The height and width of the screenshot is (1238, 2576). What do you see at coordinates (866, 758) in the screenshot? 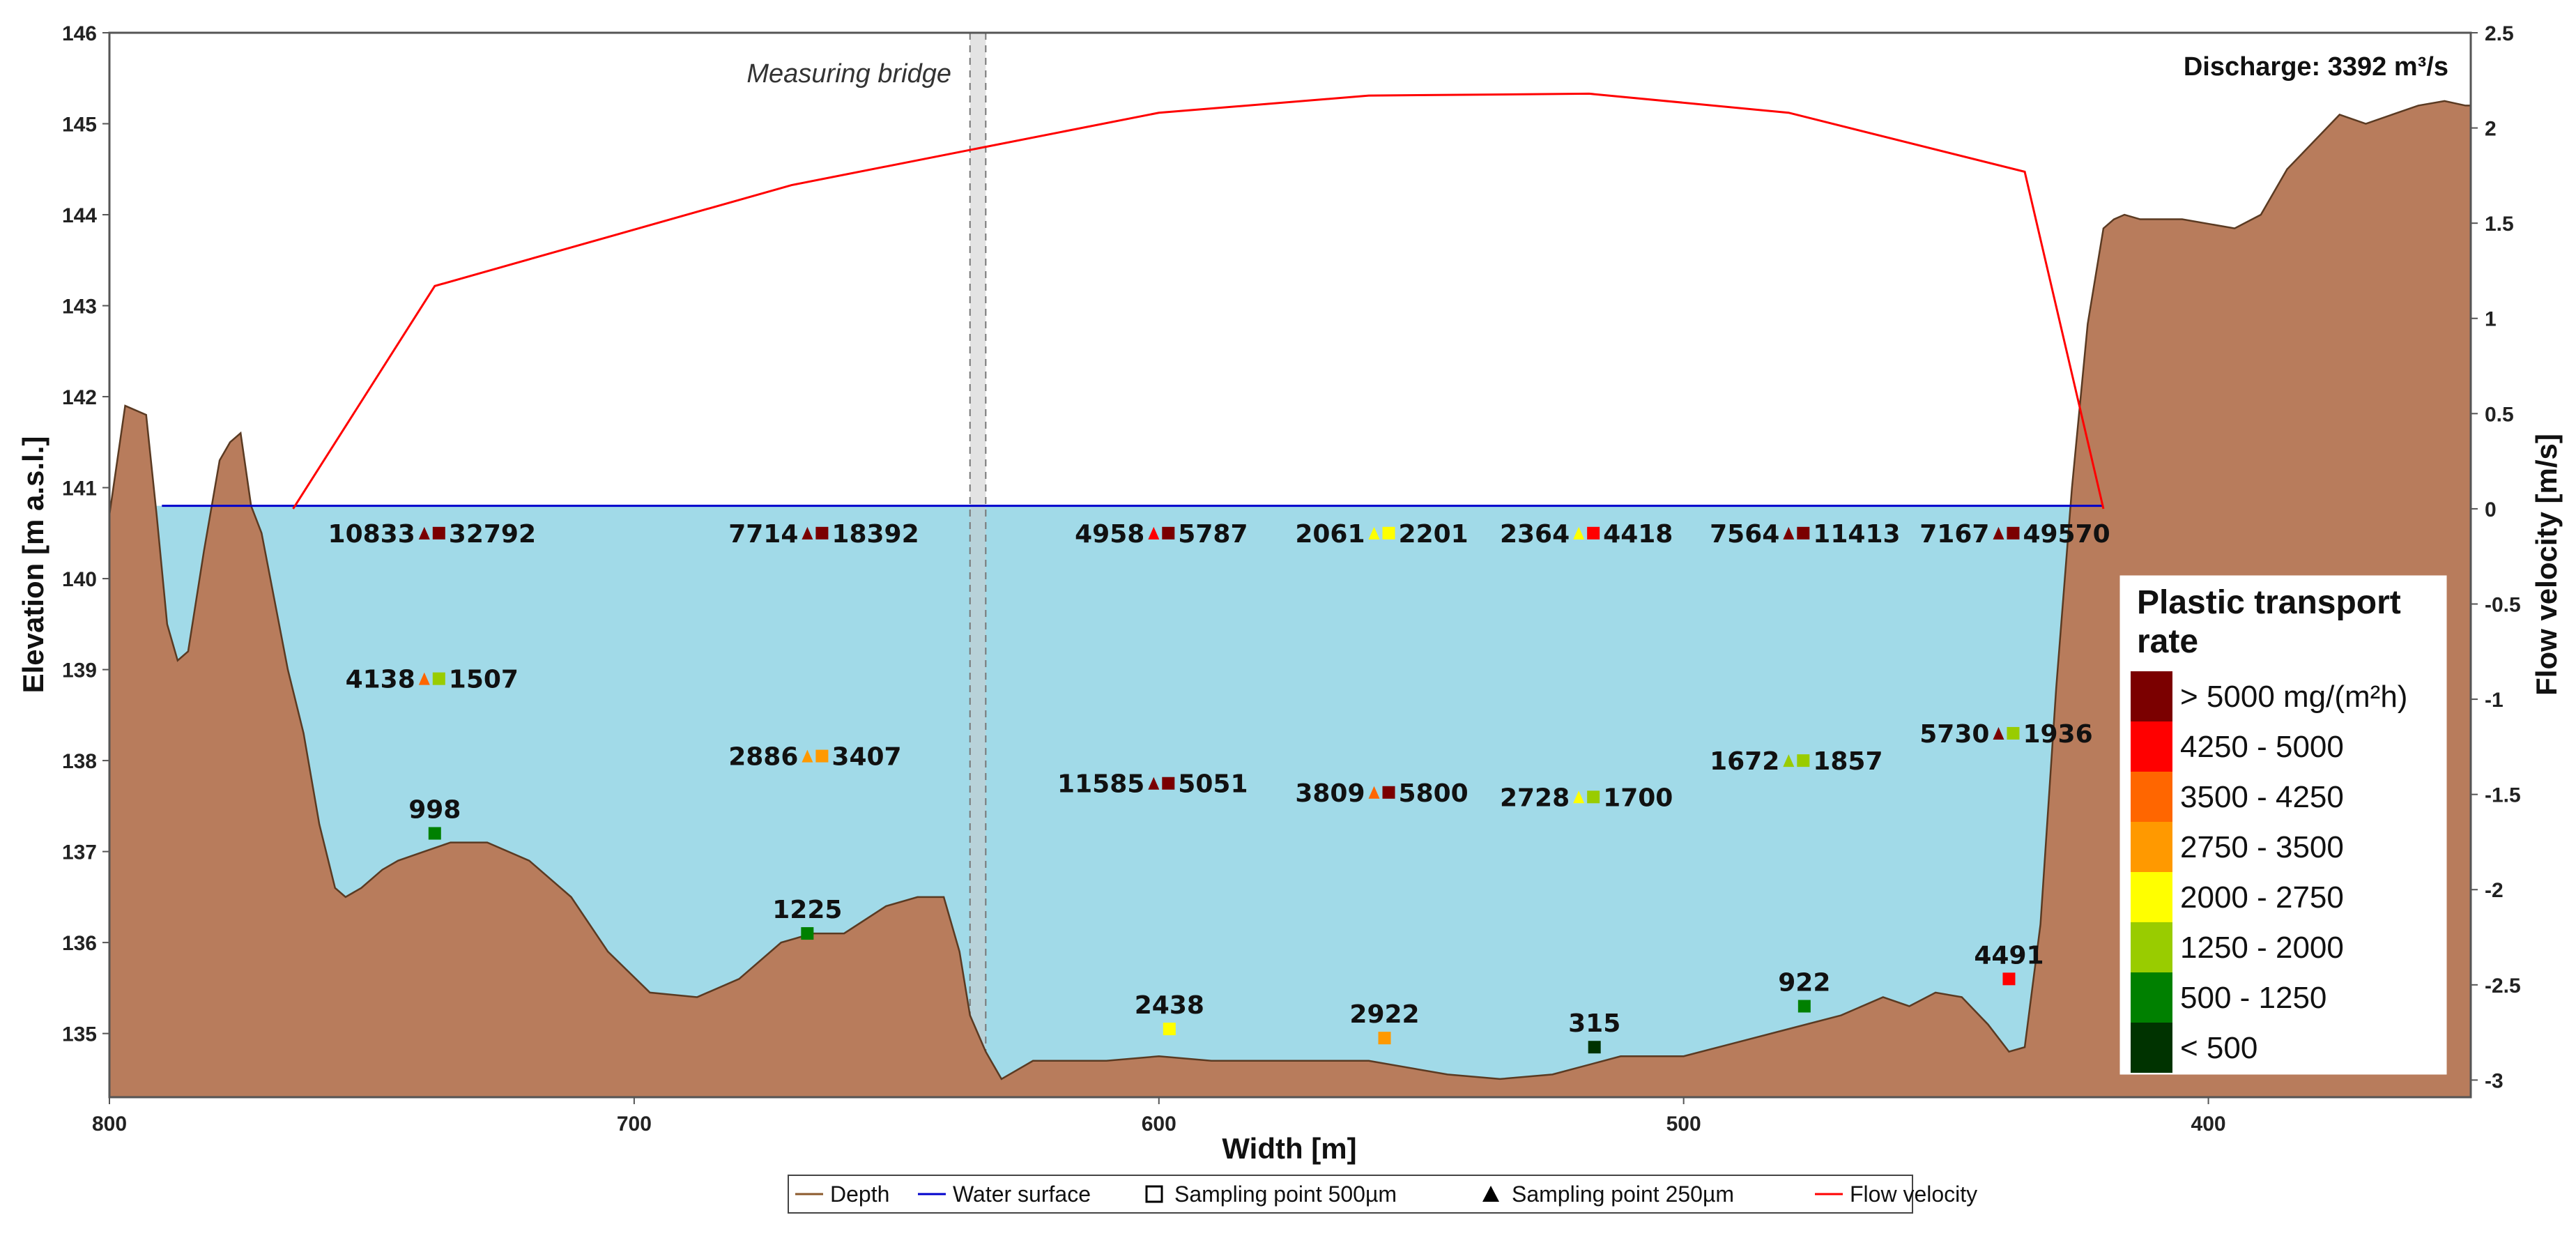
I see `sample-500um-value: 3407` at bounding box center [866, 758].